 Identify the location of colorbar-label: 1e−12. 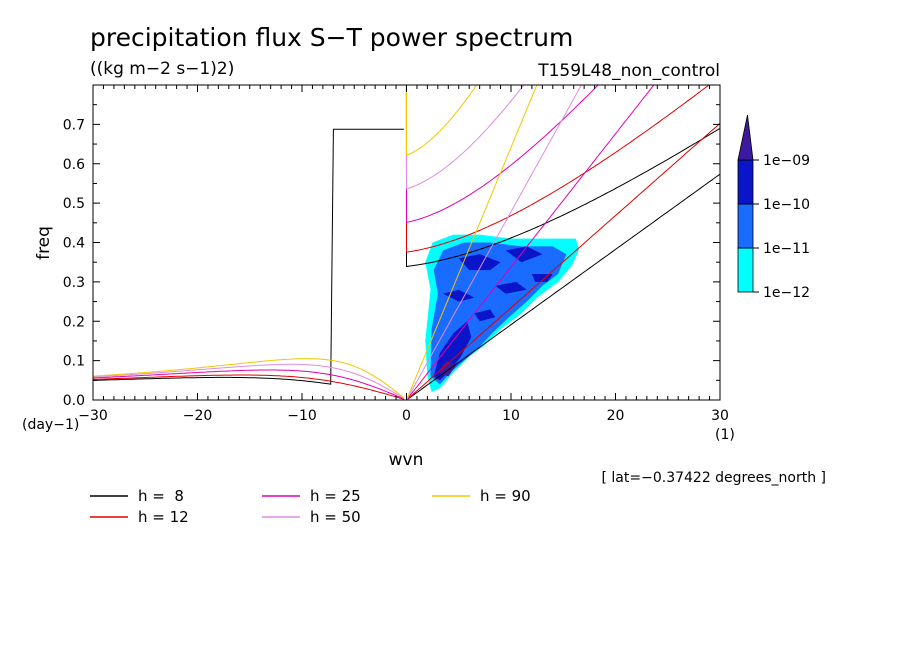
(786, 293).